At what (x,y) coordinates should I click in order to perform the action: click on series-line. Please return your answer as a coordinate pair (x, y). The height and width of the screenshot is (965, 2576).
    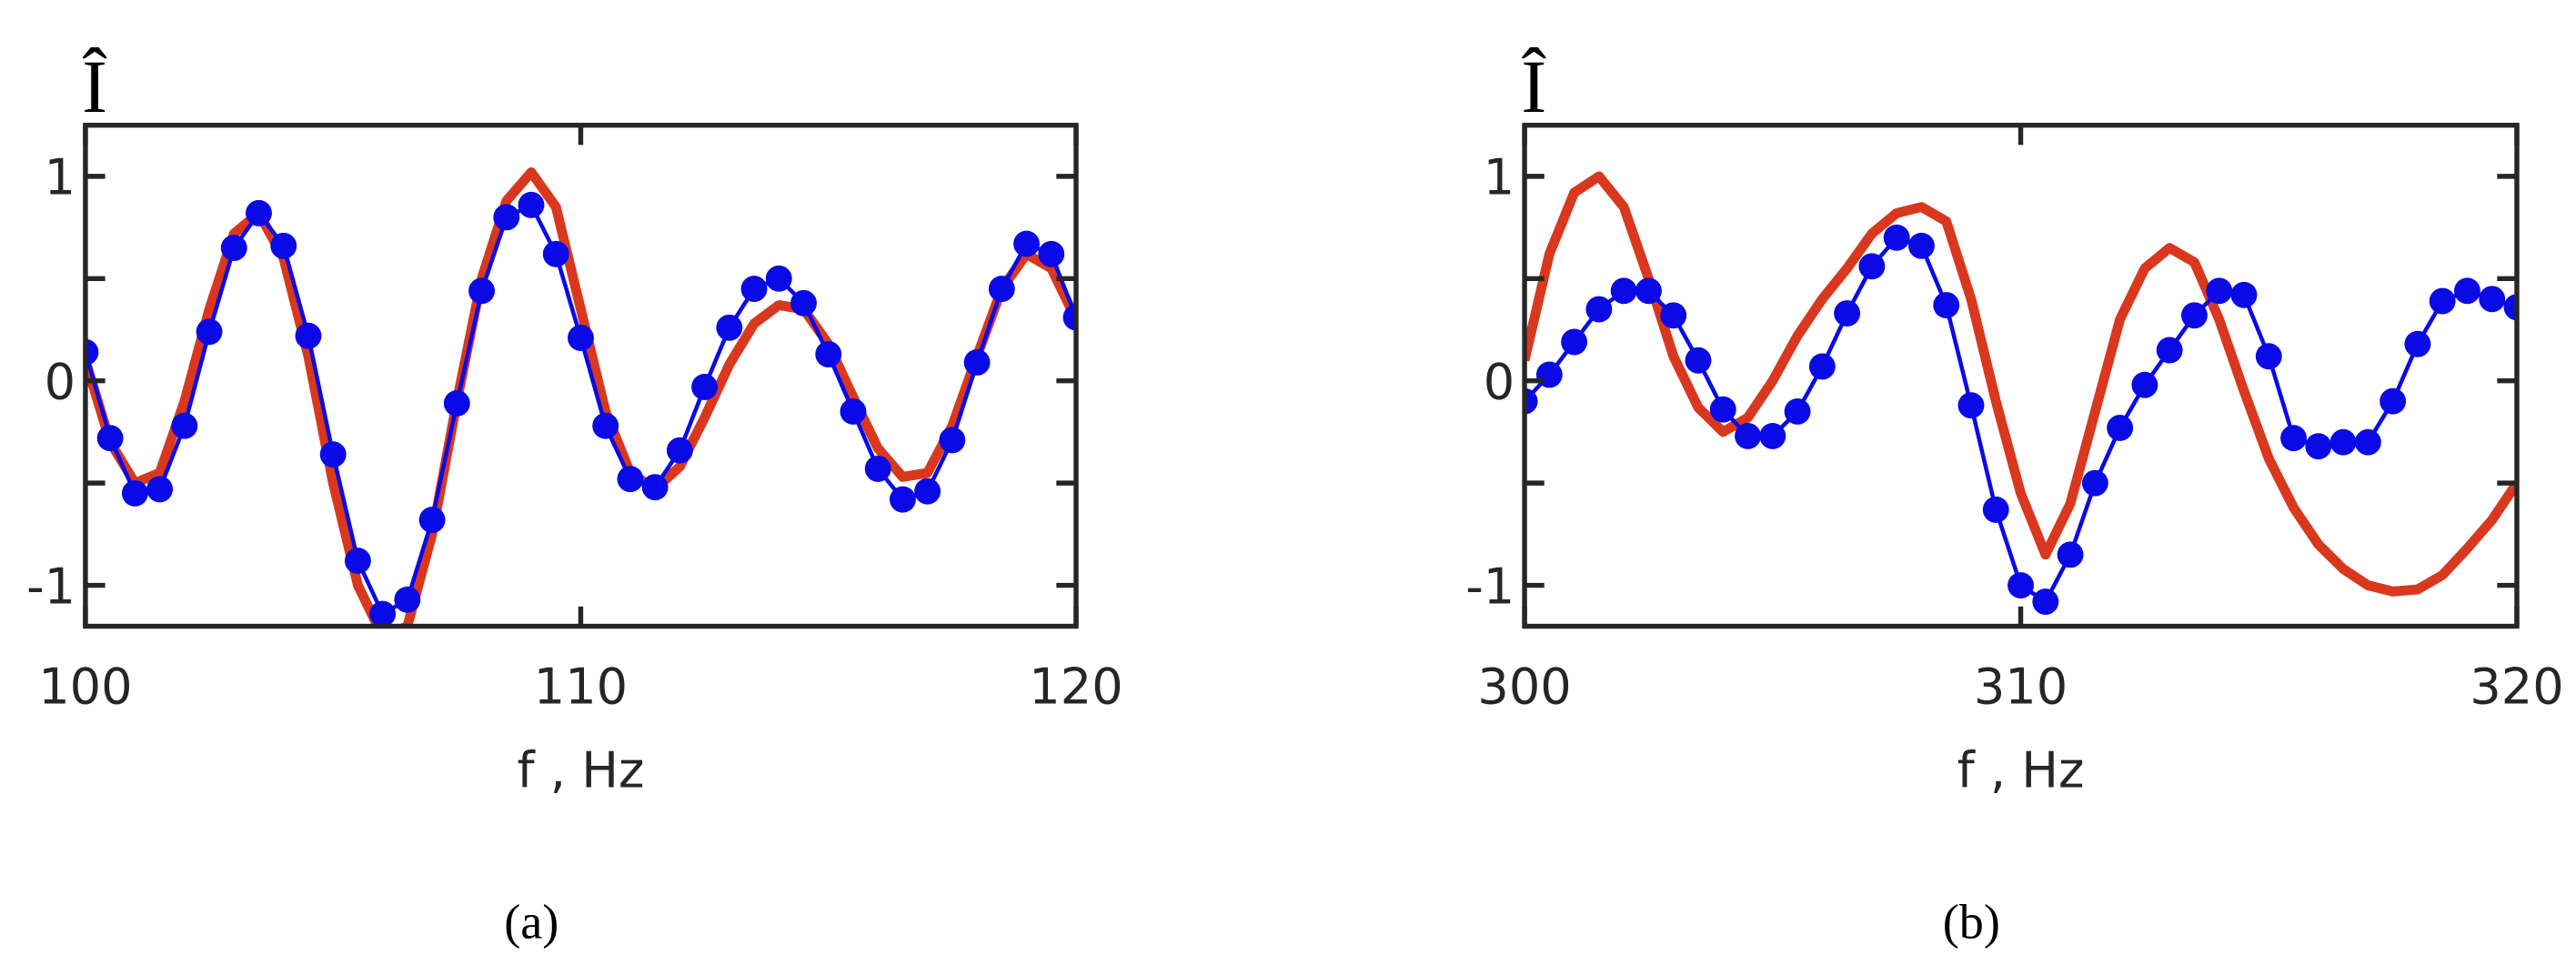
    Looking at the image, I should click on (2020, 420).